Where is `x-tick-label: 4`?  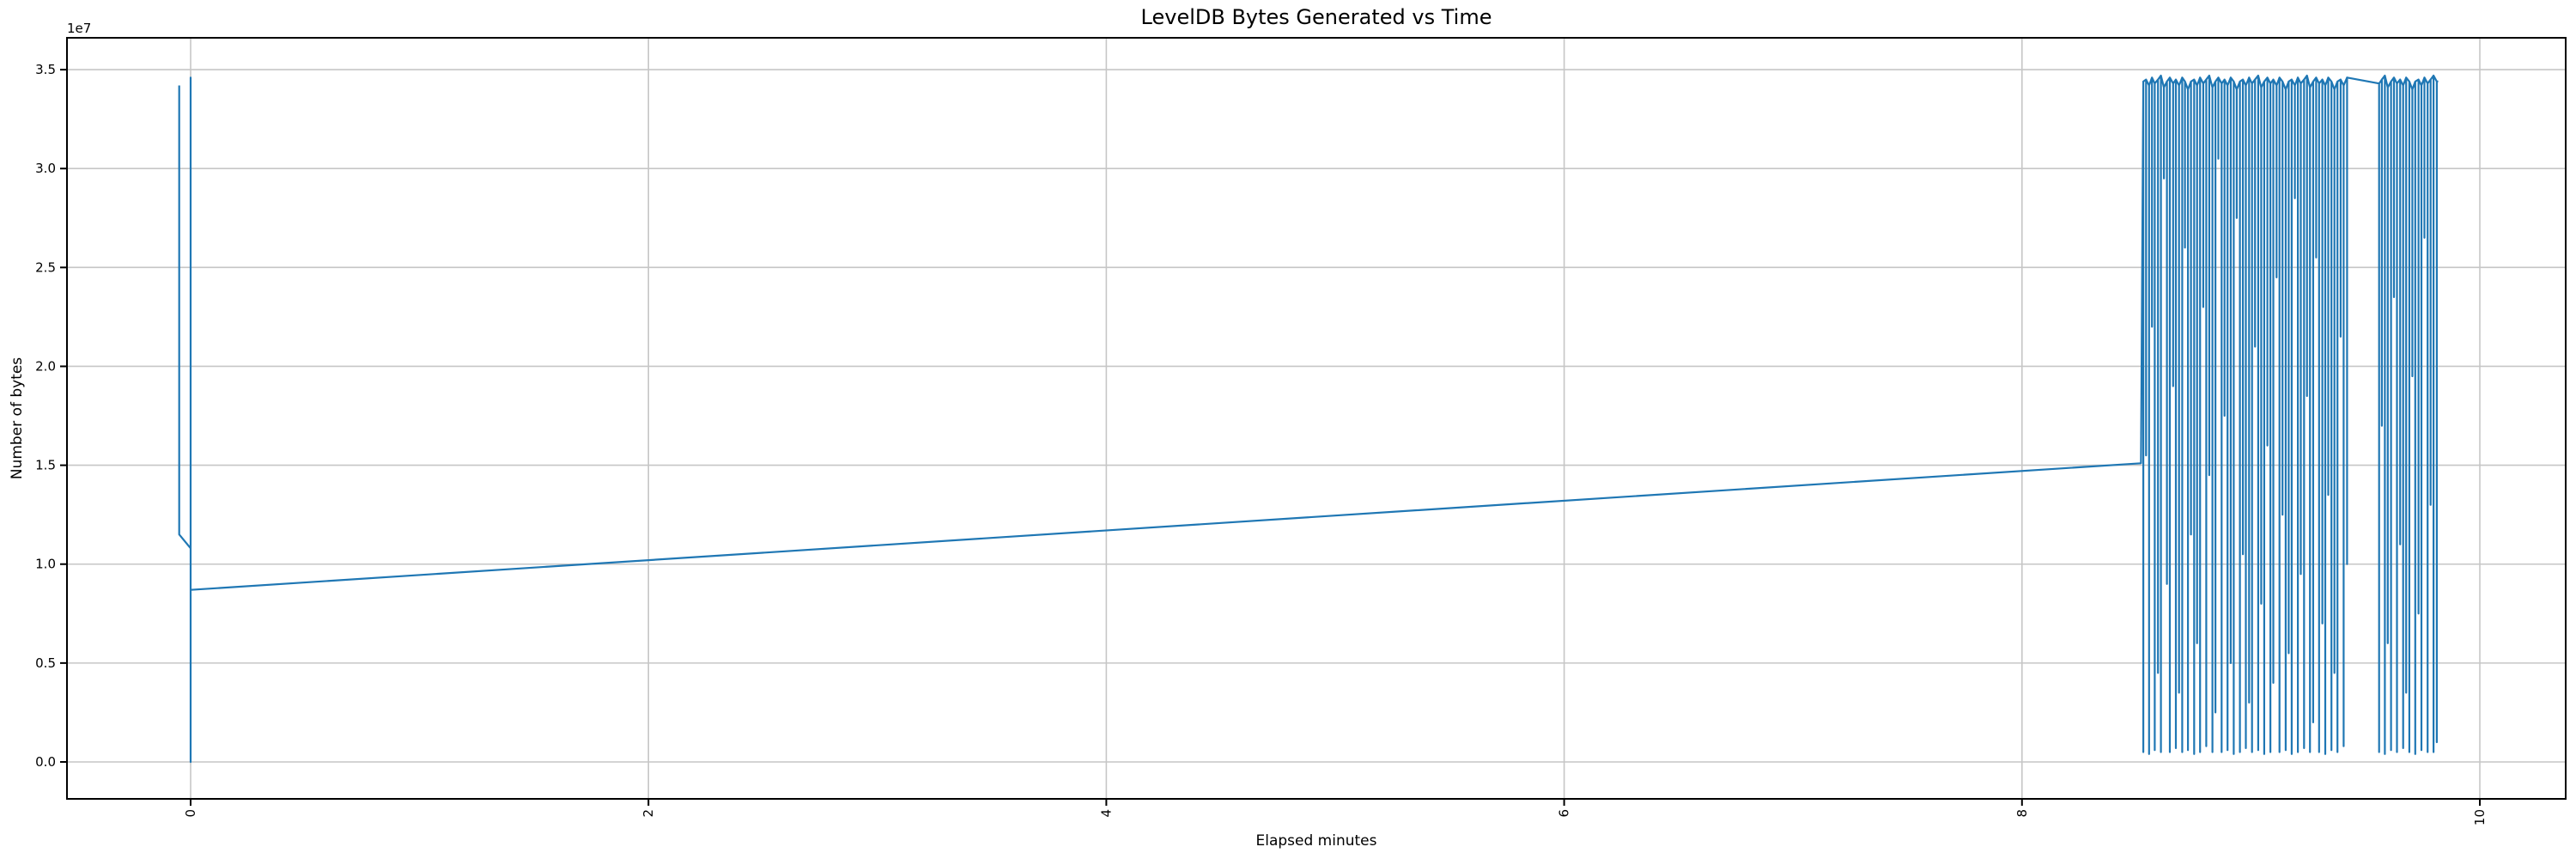 x-tick-label: 4 is located at coordinates (1106, 814).